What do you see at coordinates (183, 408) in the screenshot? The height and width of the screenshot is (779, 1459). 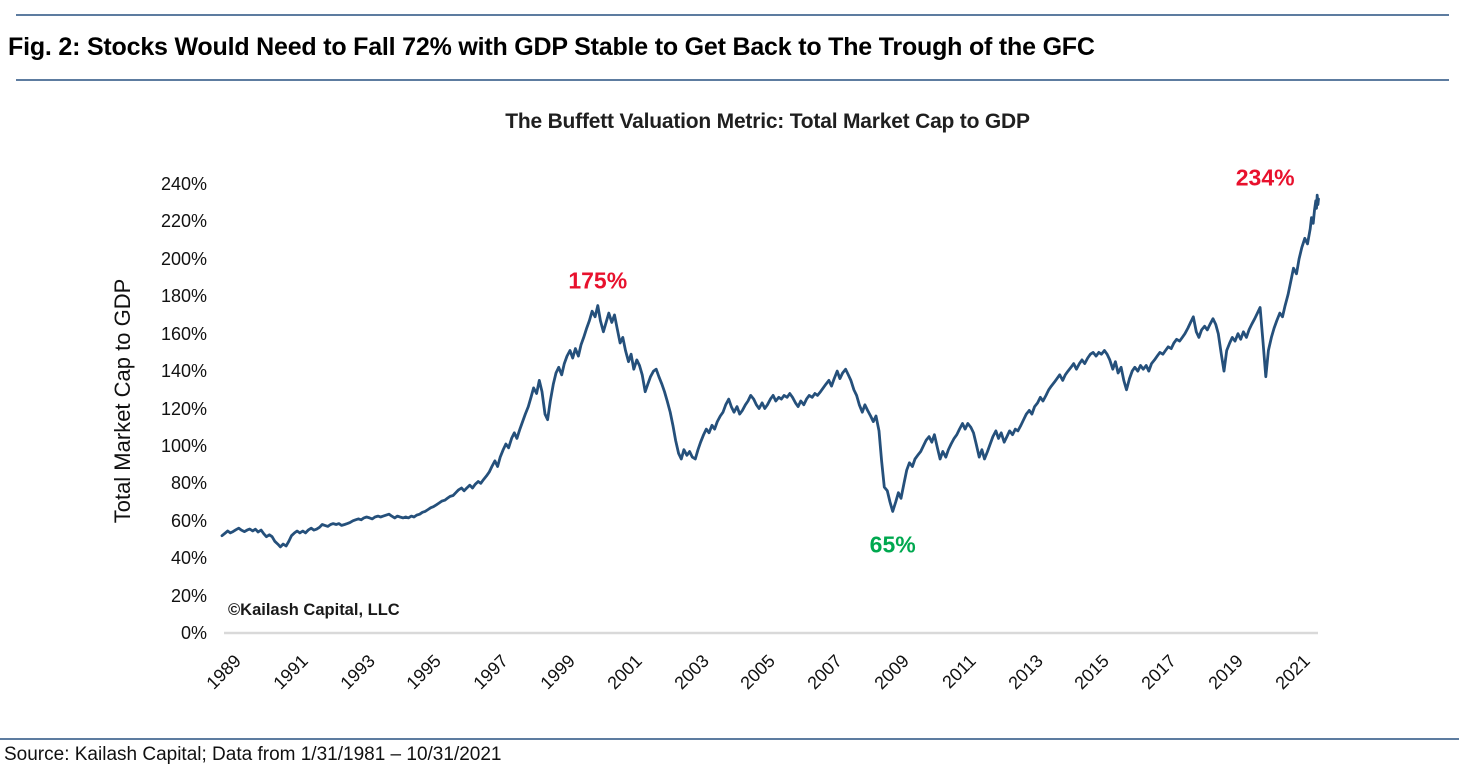 I see `y-tick-label: 120%` at bounding box center [183, 408].